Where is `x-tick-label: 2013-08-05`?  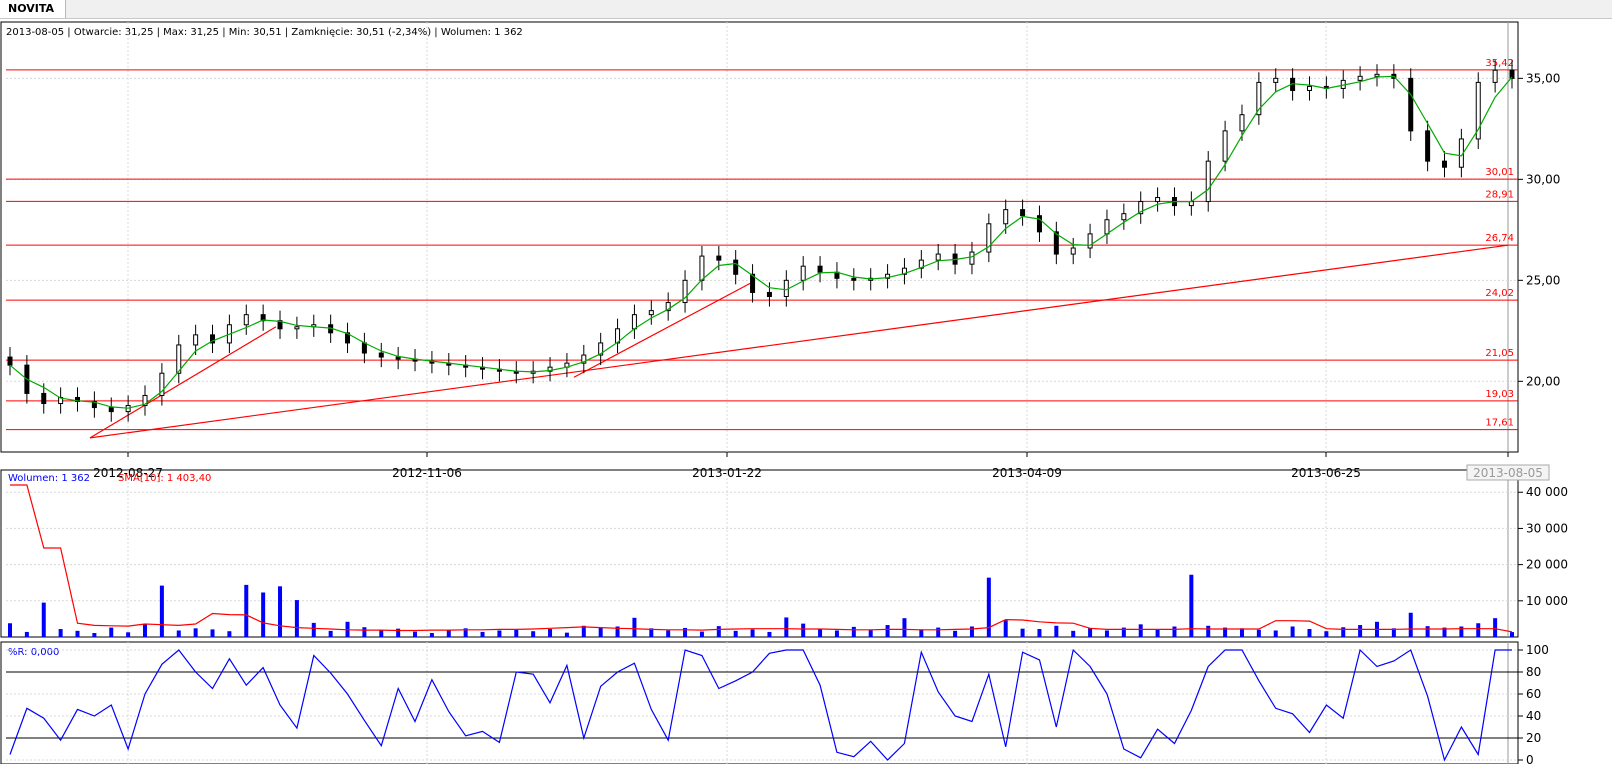 x-tick-label: 2013-08-05 is located at coordinates (1508, 473).